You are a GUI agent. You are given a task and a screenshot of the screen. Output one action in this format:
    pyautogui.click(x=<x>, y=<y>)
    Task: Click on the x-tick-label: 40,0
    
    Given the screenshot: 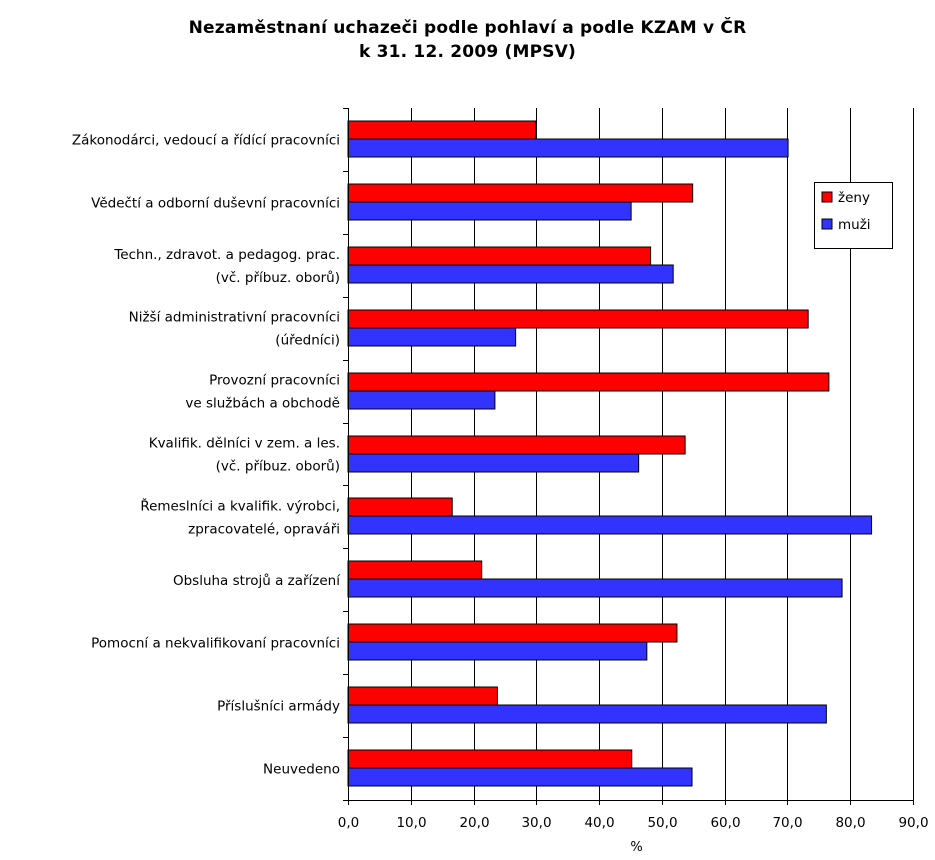 What is the action you would take?
    pyautogui.click(x=599, y=823)
    